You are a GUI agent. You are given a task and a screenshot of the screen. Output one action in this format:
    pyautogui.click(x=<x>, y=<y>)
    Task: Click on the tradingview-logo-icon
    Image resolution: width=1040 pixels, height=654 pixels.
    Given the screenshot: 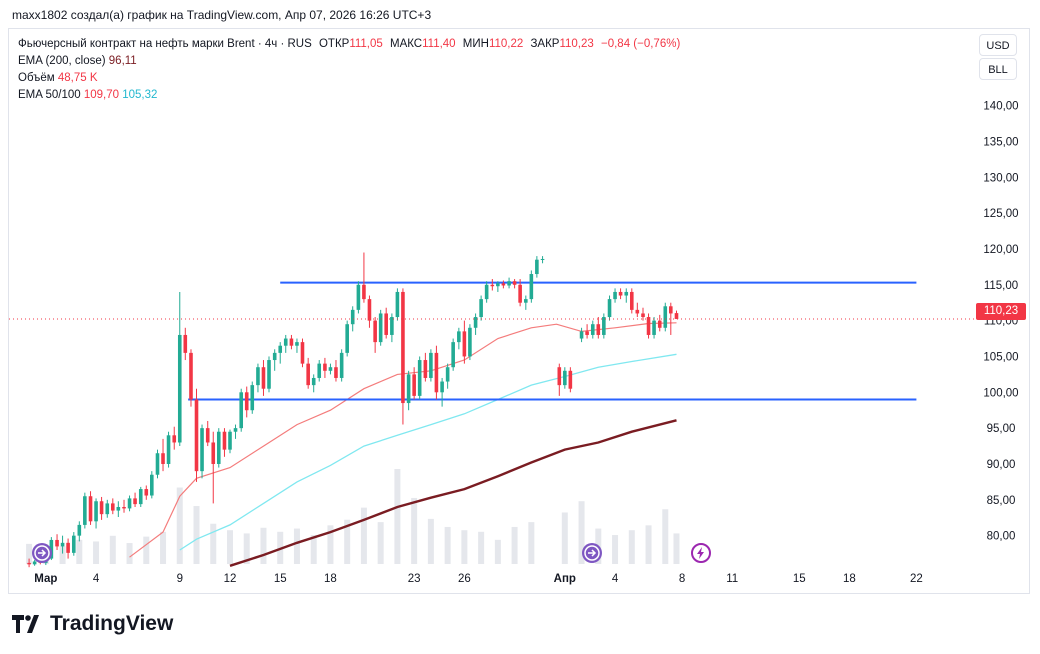 What is the action you would take?
    pyautogui.click(x=25, y=624)
    